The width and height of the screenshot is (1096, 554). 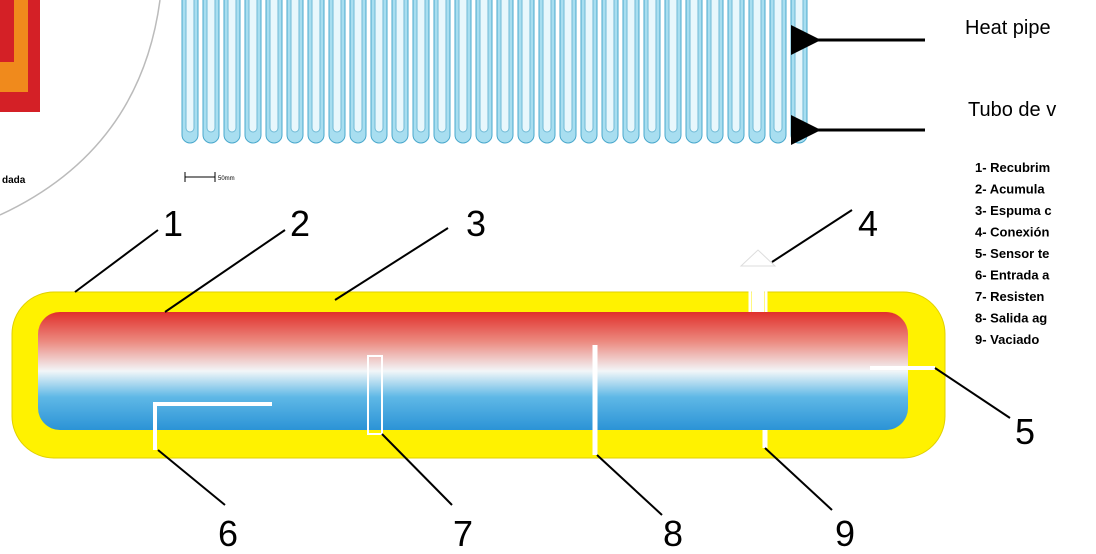 What do you see at coordinates (14, 180) in the screenshot?
I see `left-caption: dada` at bounding box center [14, 180].